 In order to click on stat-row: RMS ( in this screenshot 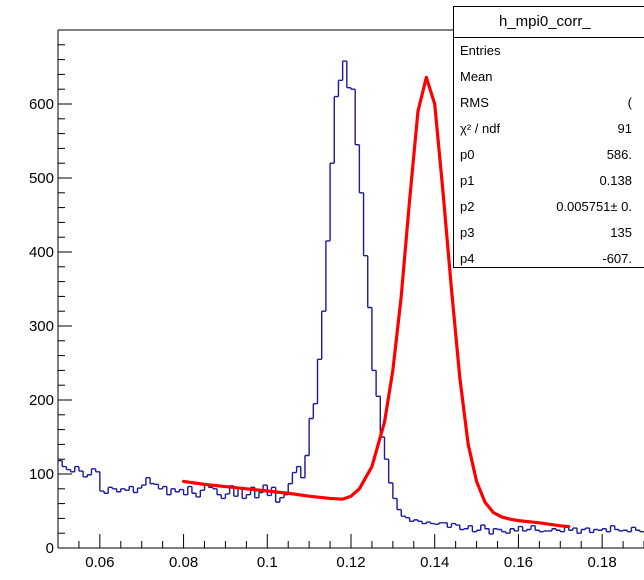, I will do `click(549, 103)`.